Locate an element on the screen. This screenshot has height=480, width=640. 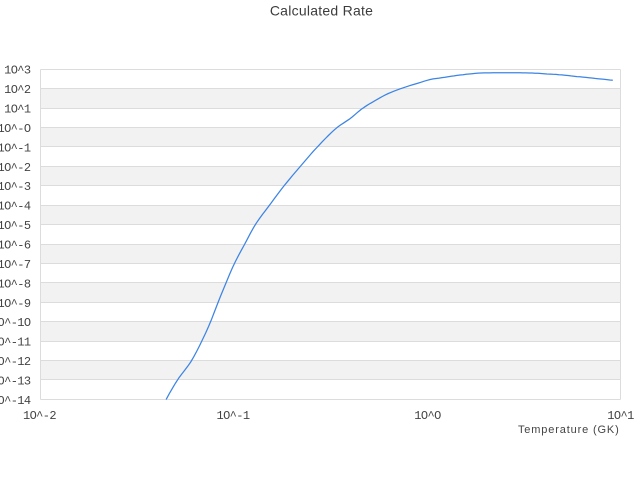
svg-text: 1O^-O is located at coordinates (15, 129).